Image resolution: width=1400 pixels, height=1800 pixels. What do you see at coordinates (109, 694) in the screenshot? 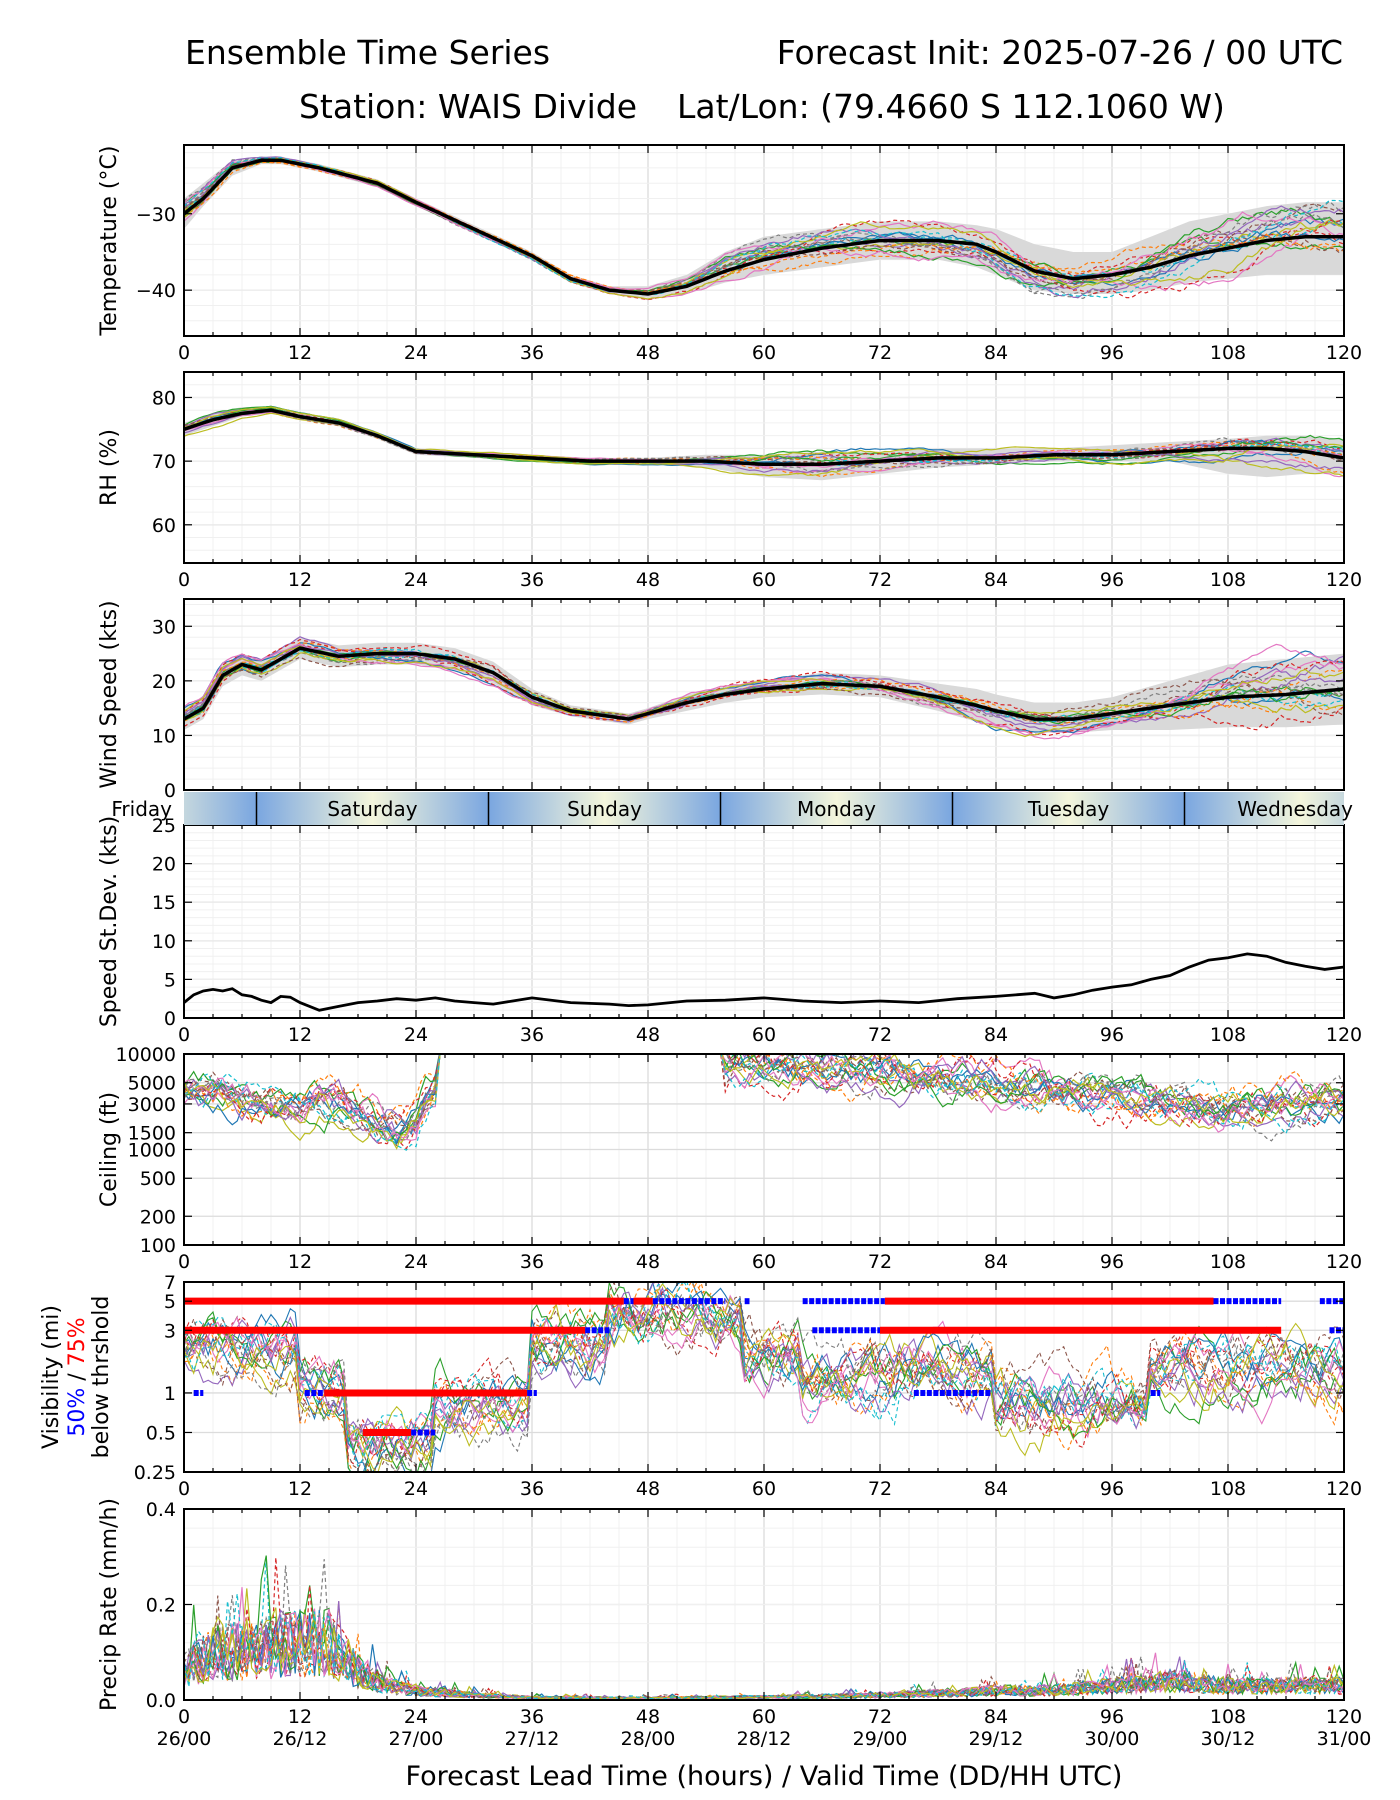
I see `y-axis-label: Wind Speed (kts)` at bounding box center [109, 694].